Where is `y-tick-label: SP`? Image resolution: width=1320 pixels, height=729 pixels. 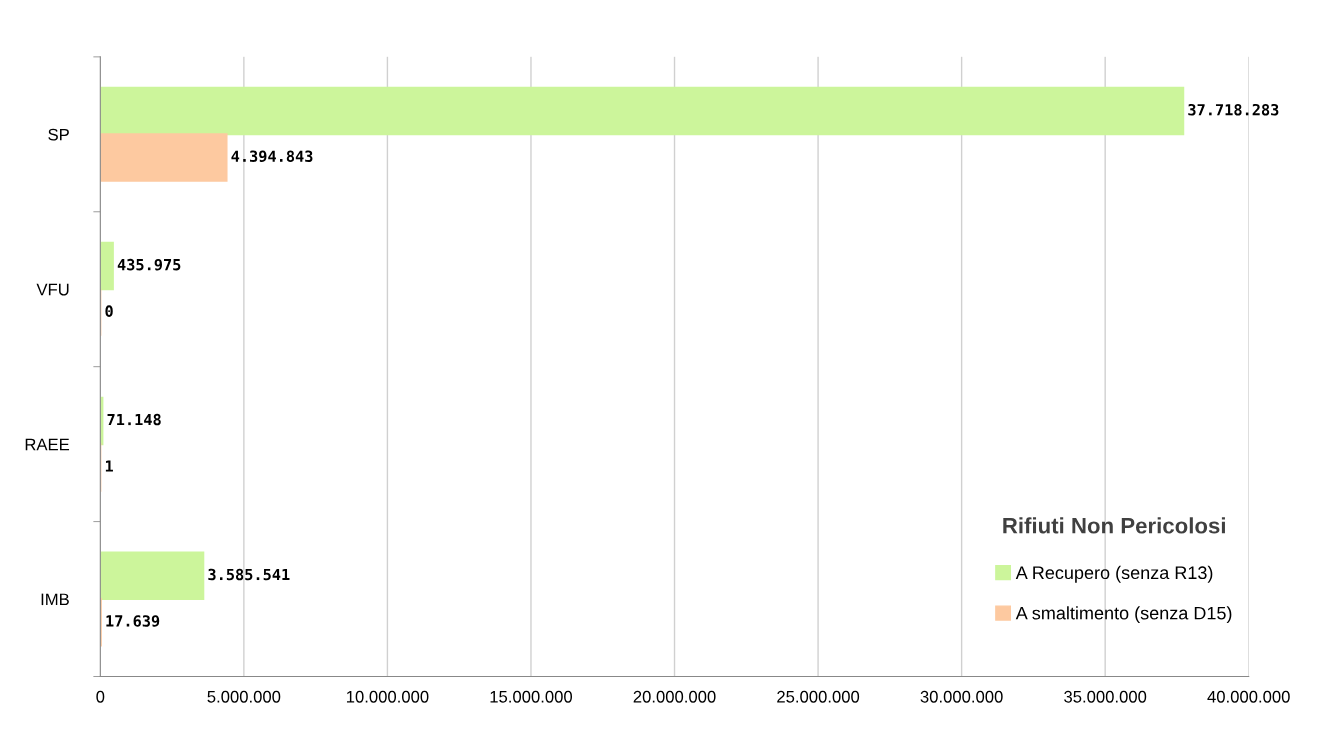
y-tick-label: SP is located at coordinates (58, 134).